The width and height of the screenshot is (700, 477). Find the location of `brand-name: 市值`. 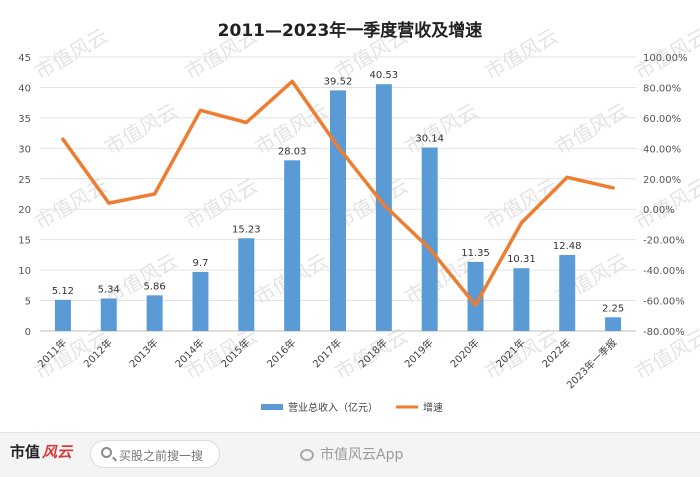

brand-name: 市值 is located at coordinates (25, 452).